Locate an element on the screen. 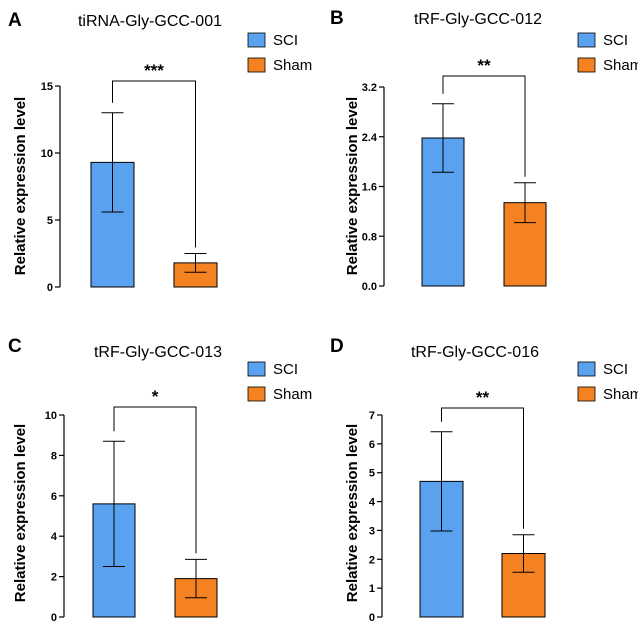 The height and width of the screenshot is (629, 638). chart-title: tRF-Gly-GCC-013 is located at coordinates (158, 352).